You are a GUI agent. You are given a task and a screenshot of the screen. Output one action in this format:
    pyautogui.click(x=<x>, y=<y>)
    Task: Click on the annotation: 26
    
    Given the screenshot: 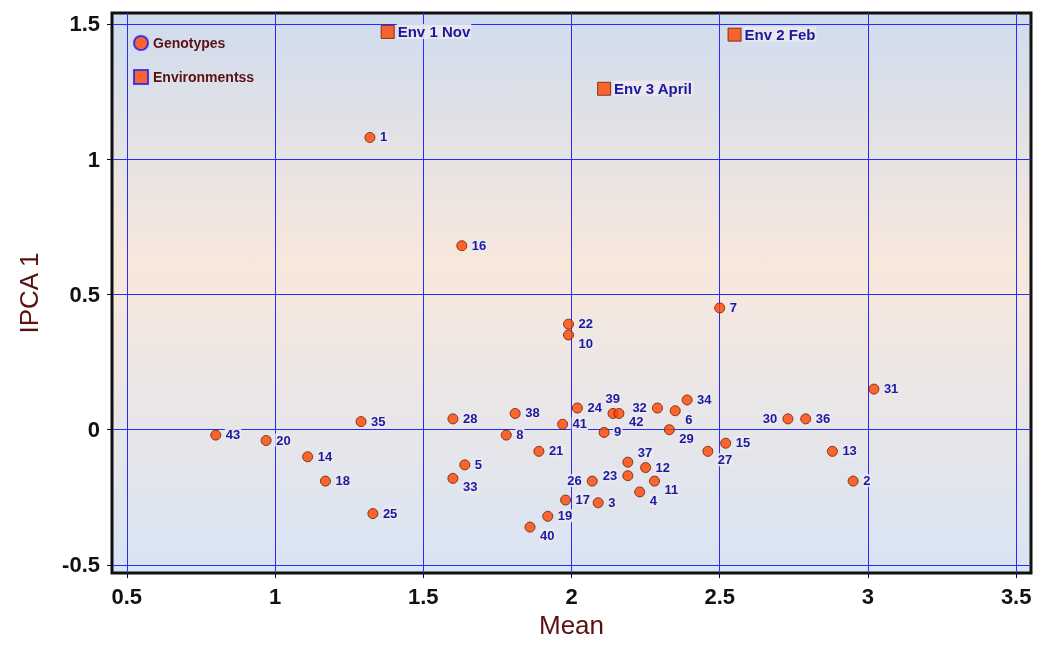 What is the action you would take?
    pyautogui.click(x=574, y=481)
    